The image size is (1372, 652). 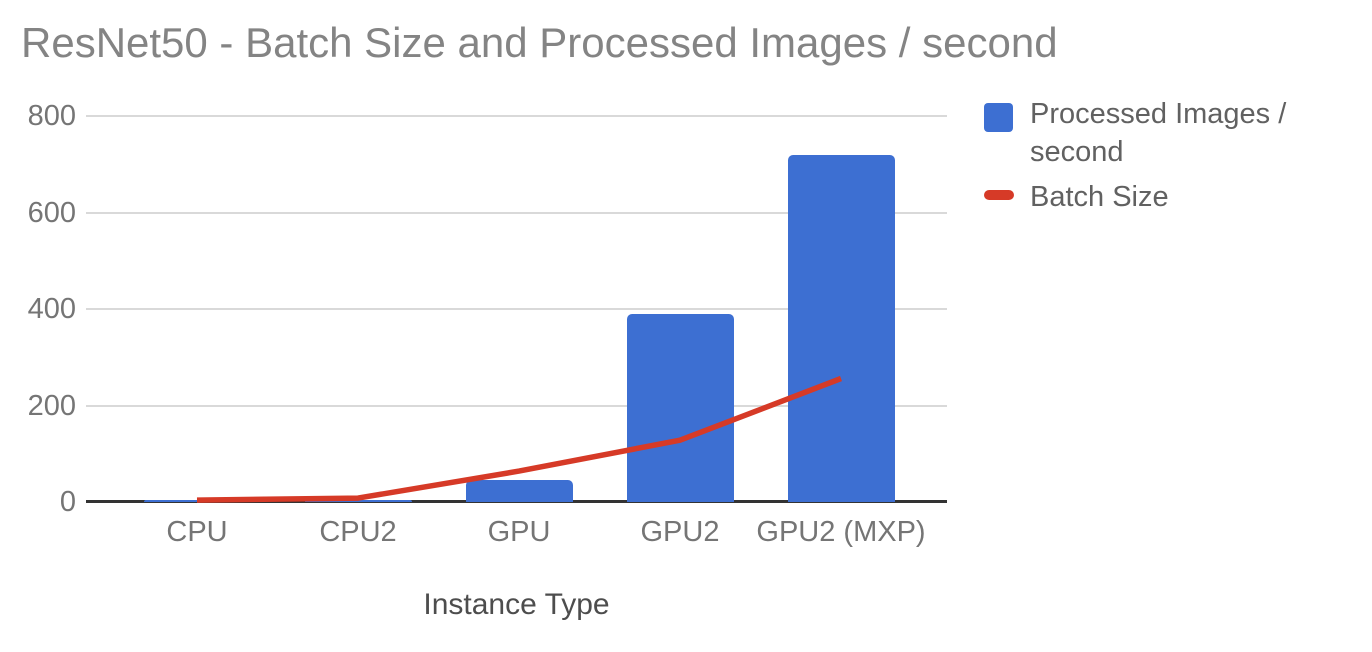 What do you see at coordinates (197, 532) in the screenshot?
I see `x-category-label: CPU` at bounding box center [197, 532].